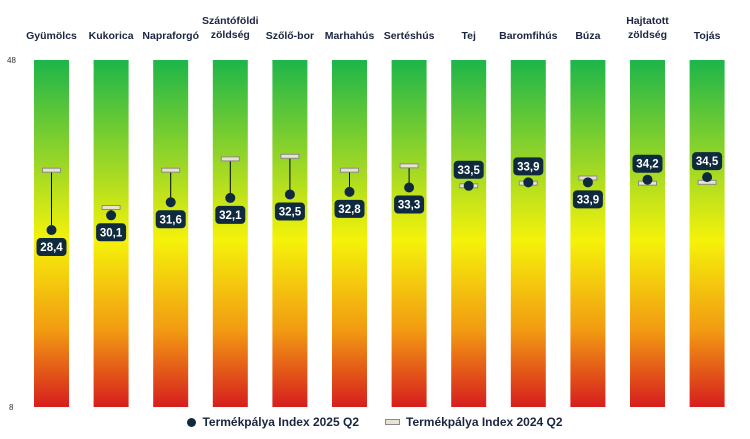 The width and height of the screenshot is (750, 439). What do you see at coordinates (230, 28) in the screenshot?
I see `category-label: Szántóföldi zöldség` at bounding box center [230, 28].